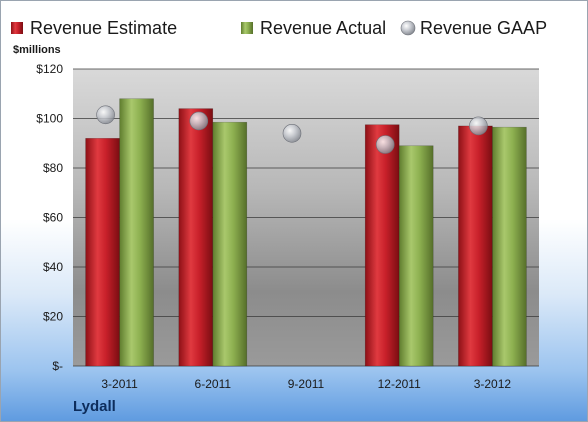  Describe the element at coordinates (49, 69) in the screenshot. I see `y-tick-label: $120` at that location.